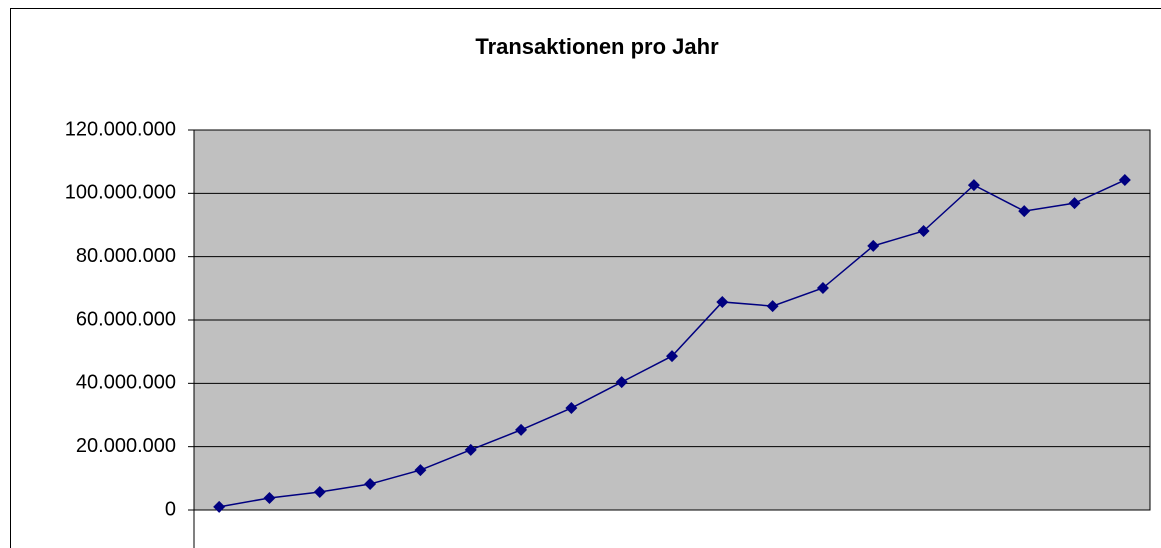  I want to click on y-tick-label: 20.000.000, so click(126, 446).